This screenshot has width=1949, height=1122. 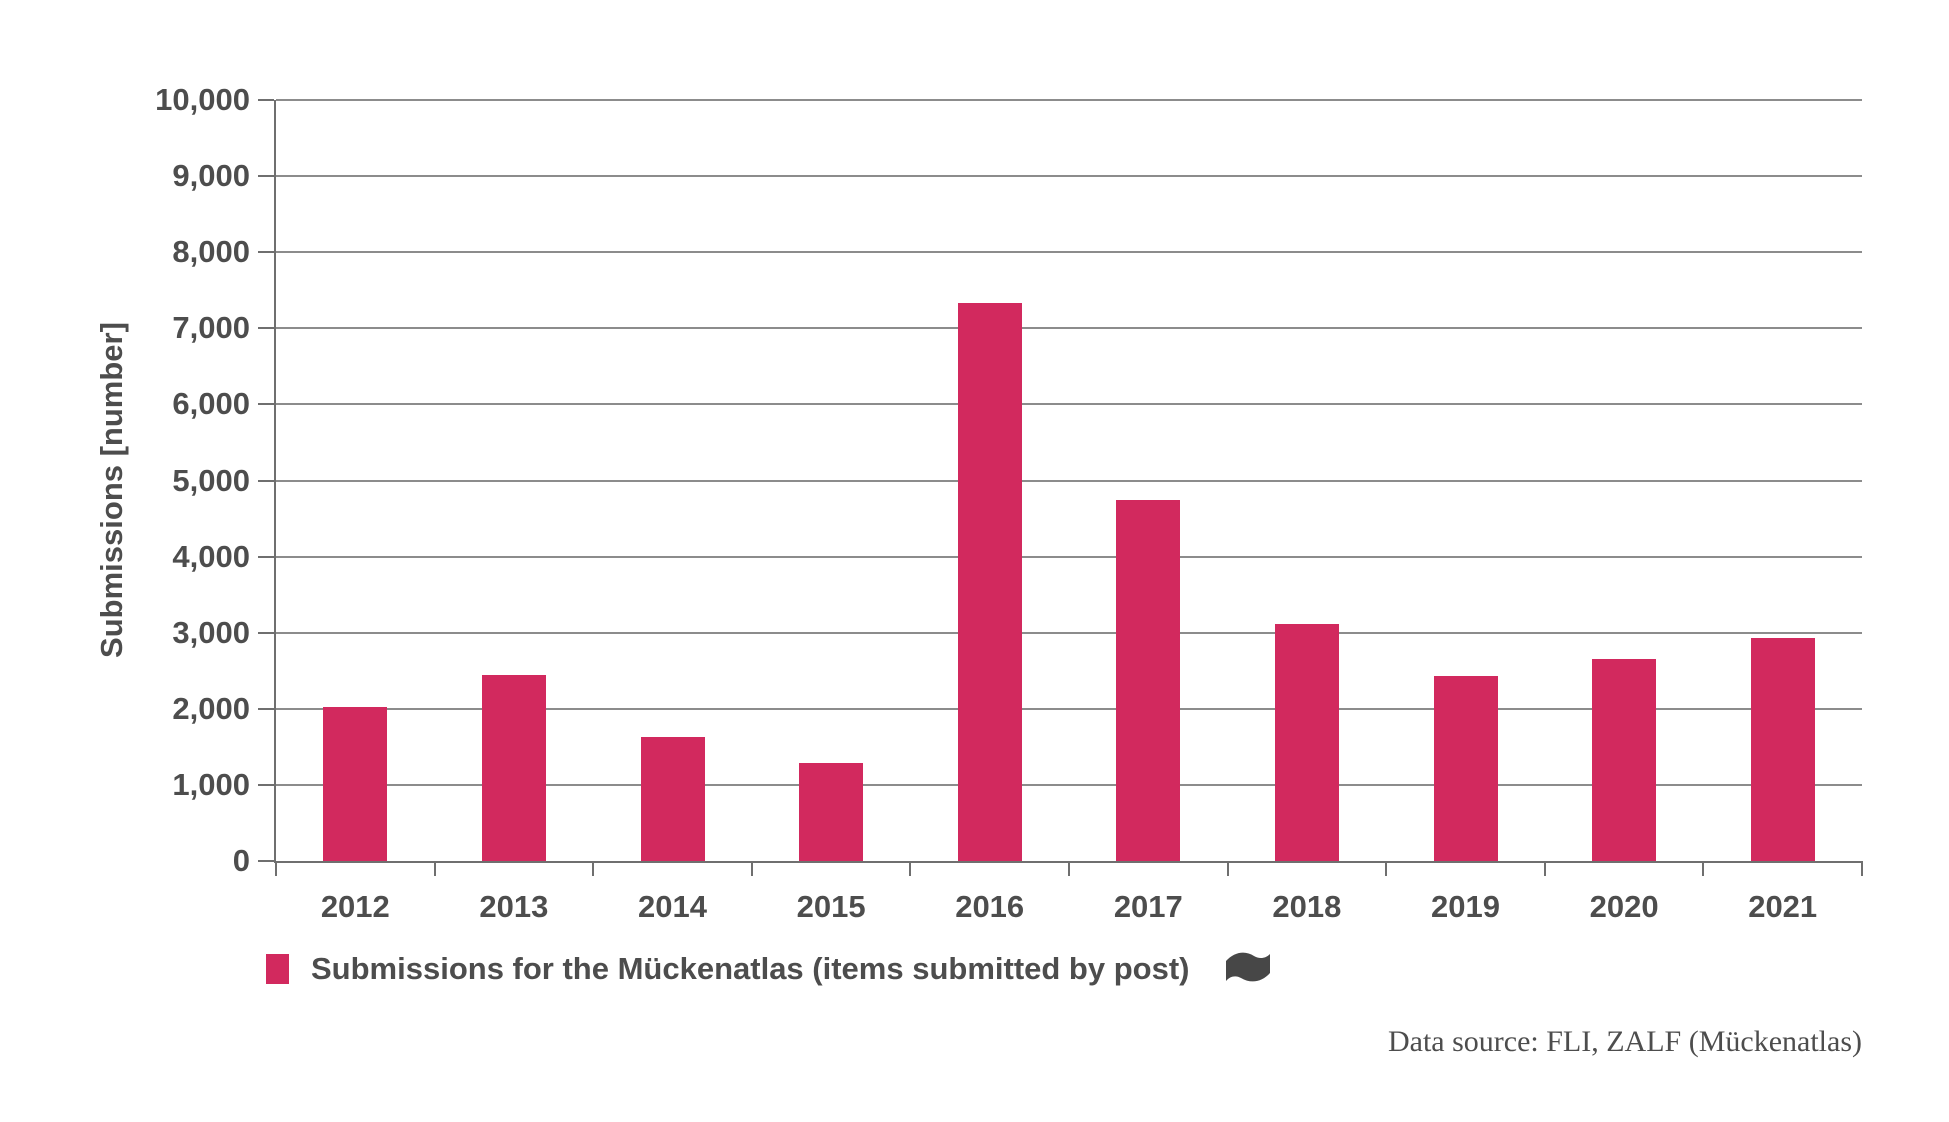 What do you see at coordinates (1624, 1041) in the screenshot?
I see `data-source-note: Data source: FLI, ZALF (Mückenatlas)` at bounding box center [1624, 1041].